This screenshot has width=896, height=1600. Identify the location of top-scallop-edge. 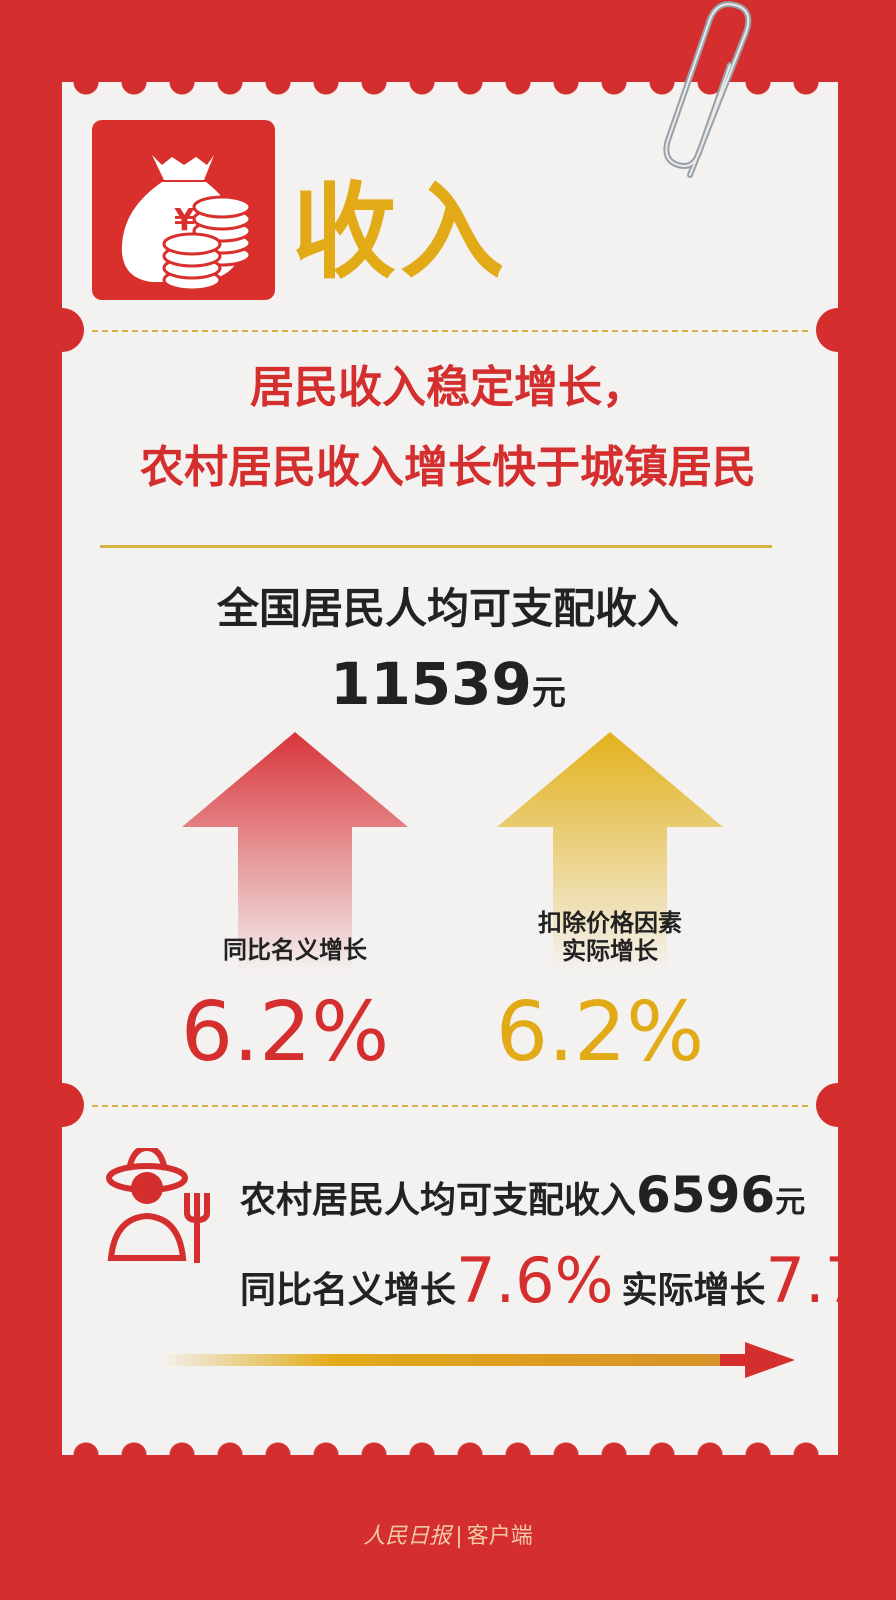
(450, 96).